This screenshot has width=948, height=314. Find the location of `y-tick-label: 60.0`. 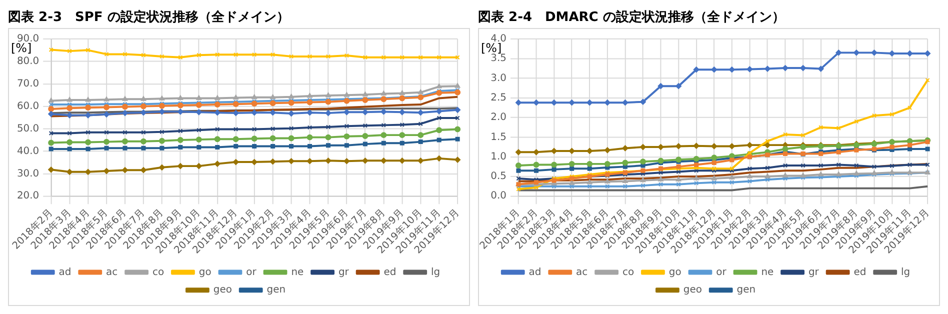

y-tick-label: 60.0 is located at coordinates (28, 106).